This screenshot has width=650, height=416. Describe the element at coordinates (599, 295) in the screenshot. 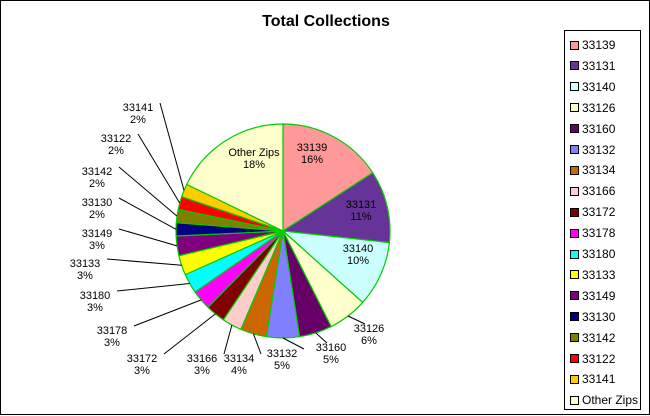

I see `legend-label: 33149` at that location.